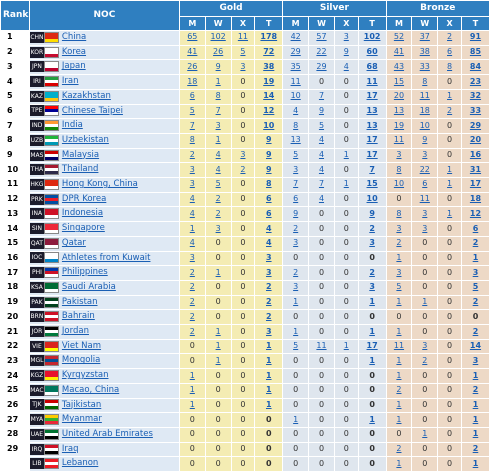  Describe the element at coordinates (72, 125) in the screenshot. I see `country-link: India` at that location.